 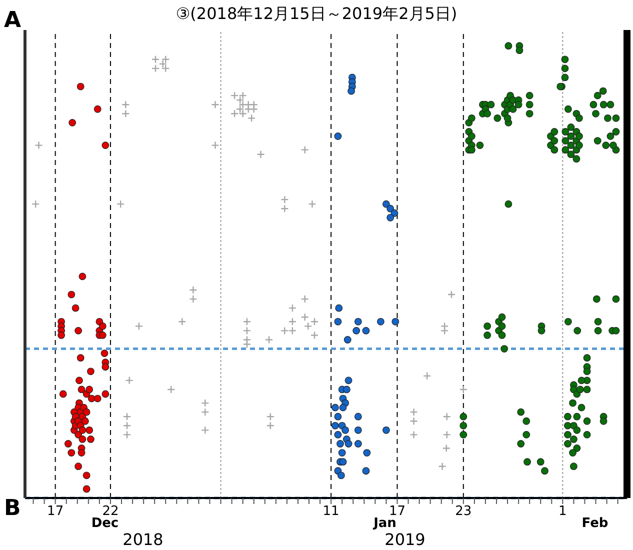 What do you see at coordinates (463, 512) in the screenshot?
I see `x-tick-label: 23` at bounding box center [463, 512].